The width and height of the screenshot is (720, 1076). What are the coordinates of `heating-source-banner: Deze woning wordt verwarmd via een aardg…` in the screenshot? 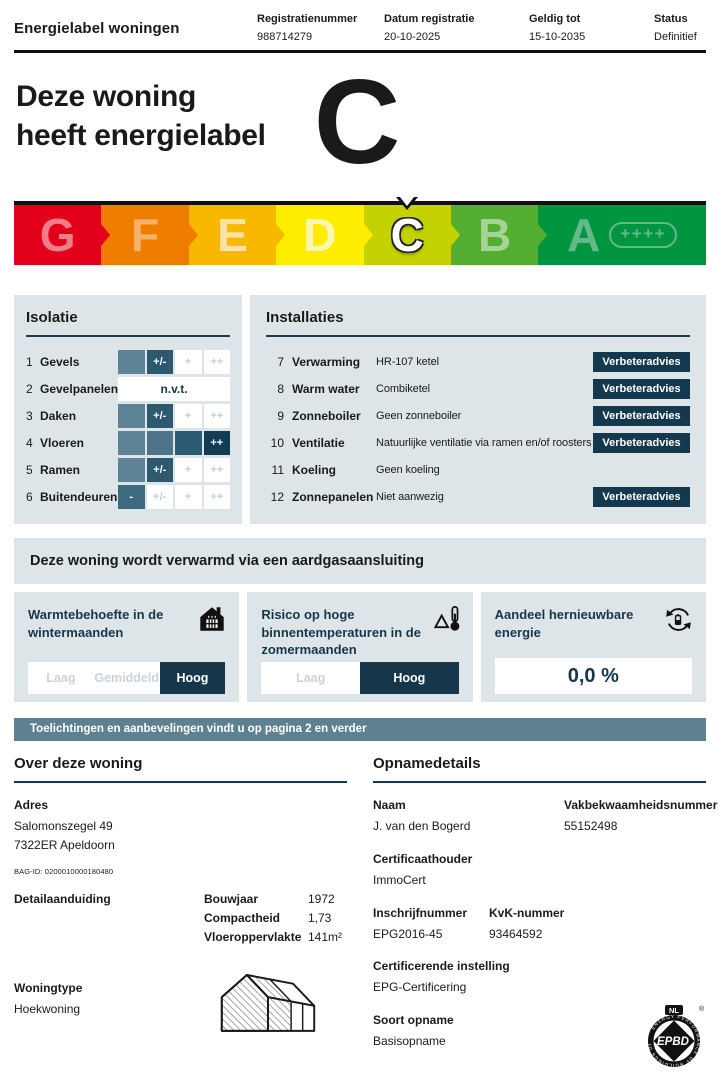 It's located at (360, 561).